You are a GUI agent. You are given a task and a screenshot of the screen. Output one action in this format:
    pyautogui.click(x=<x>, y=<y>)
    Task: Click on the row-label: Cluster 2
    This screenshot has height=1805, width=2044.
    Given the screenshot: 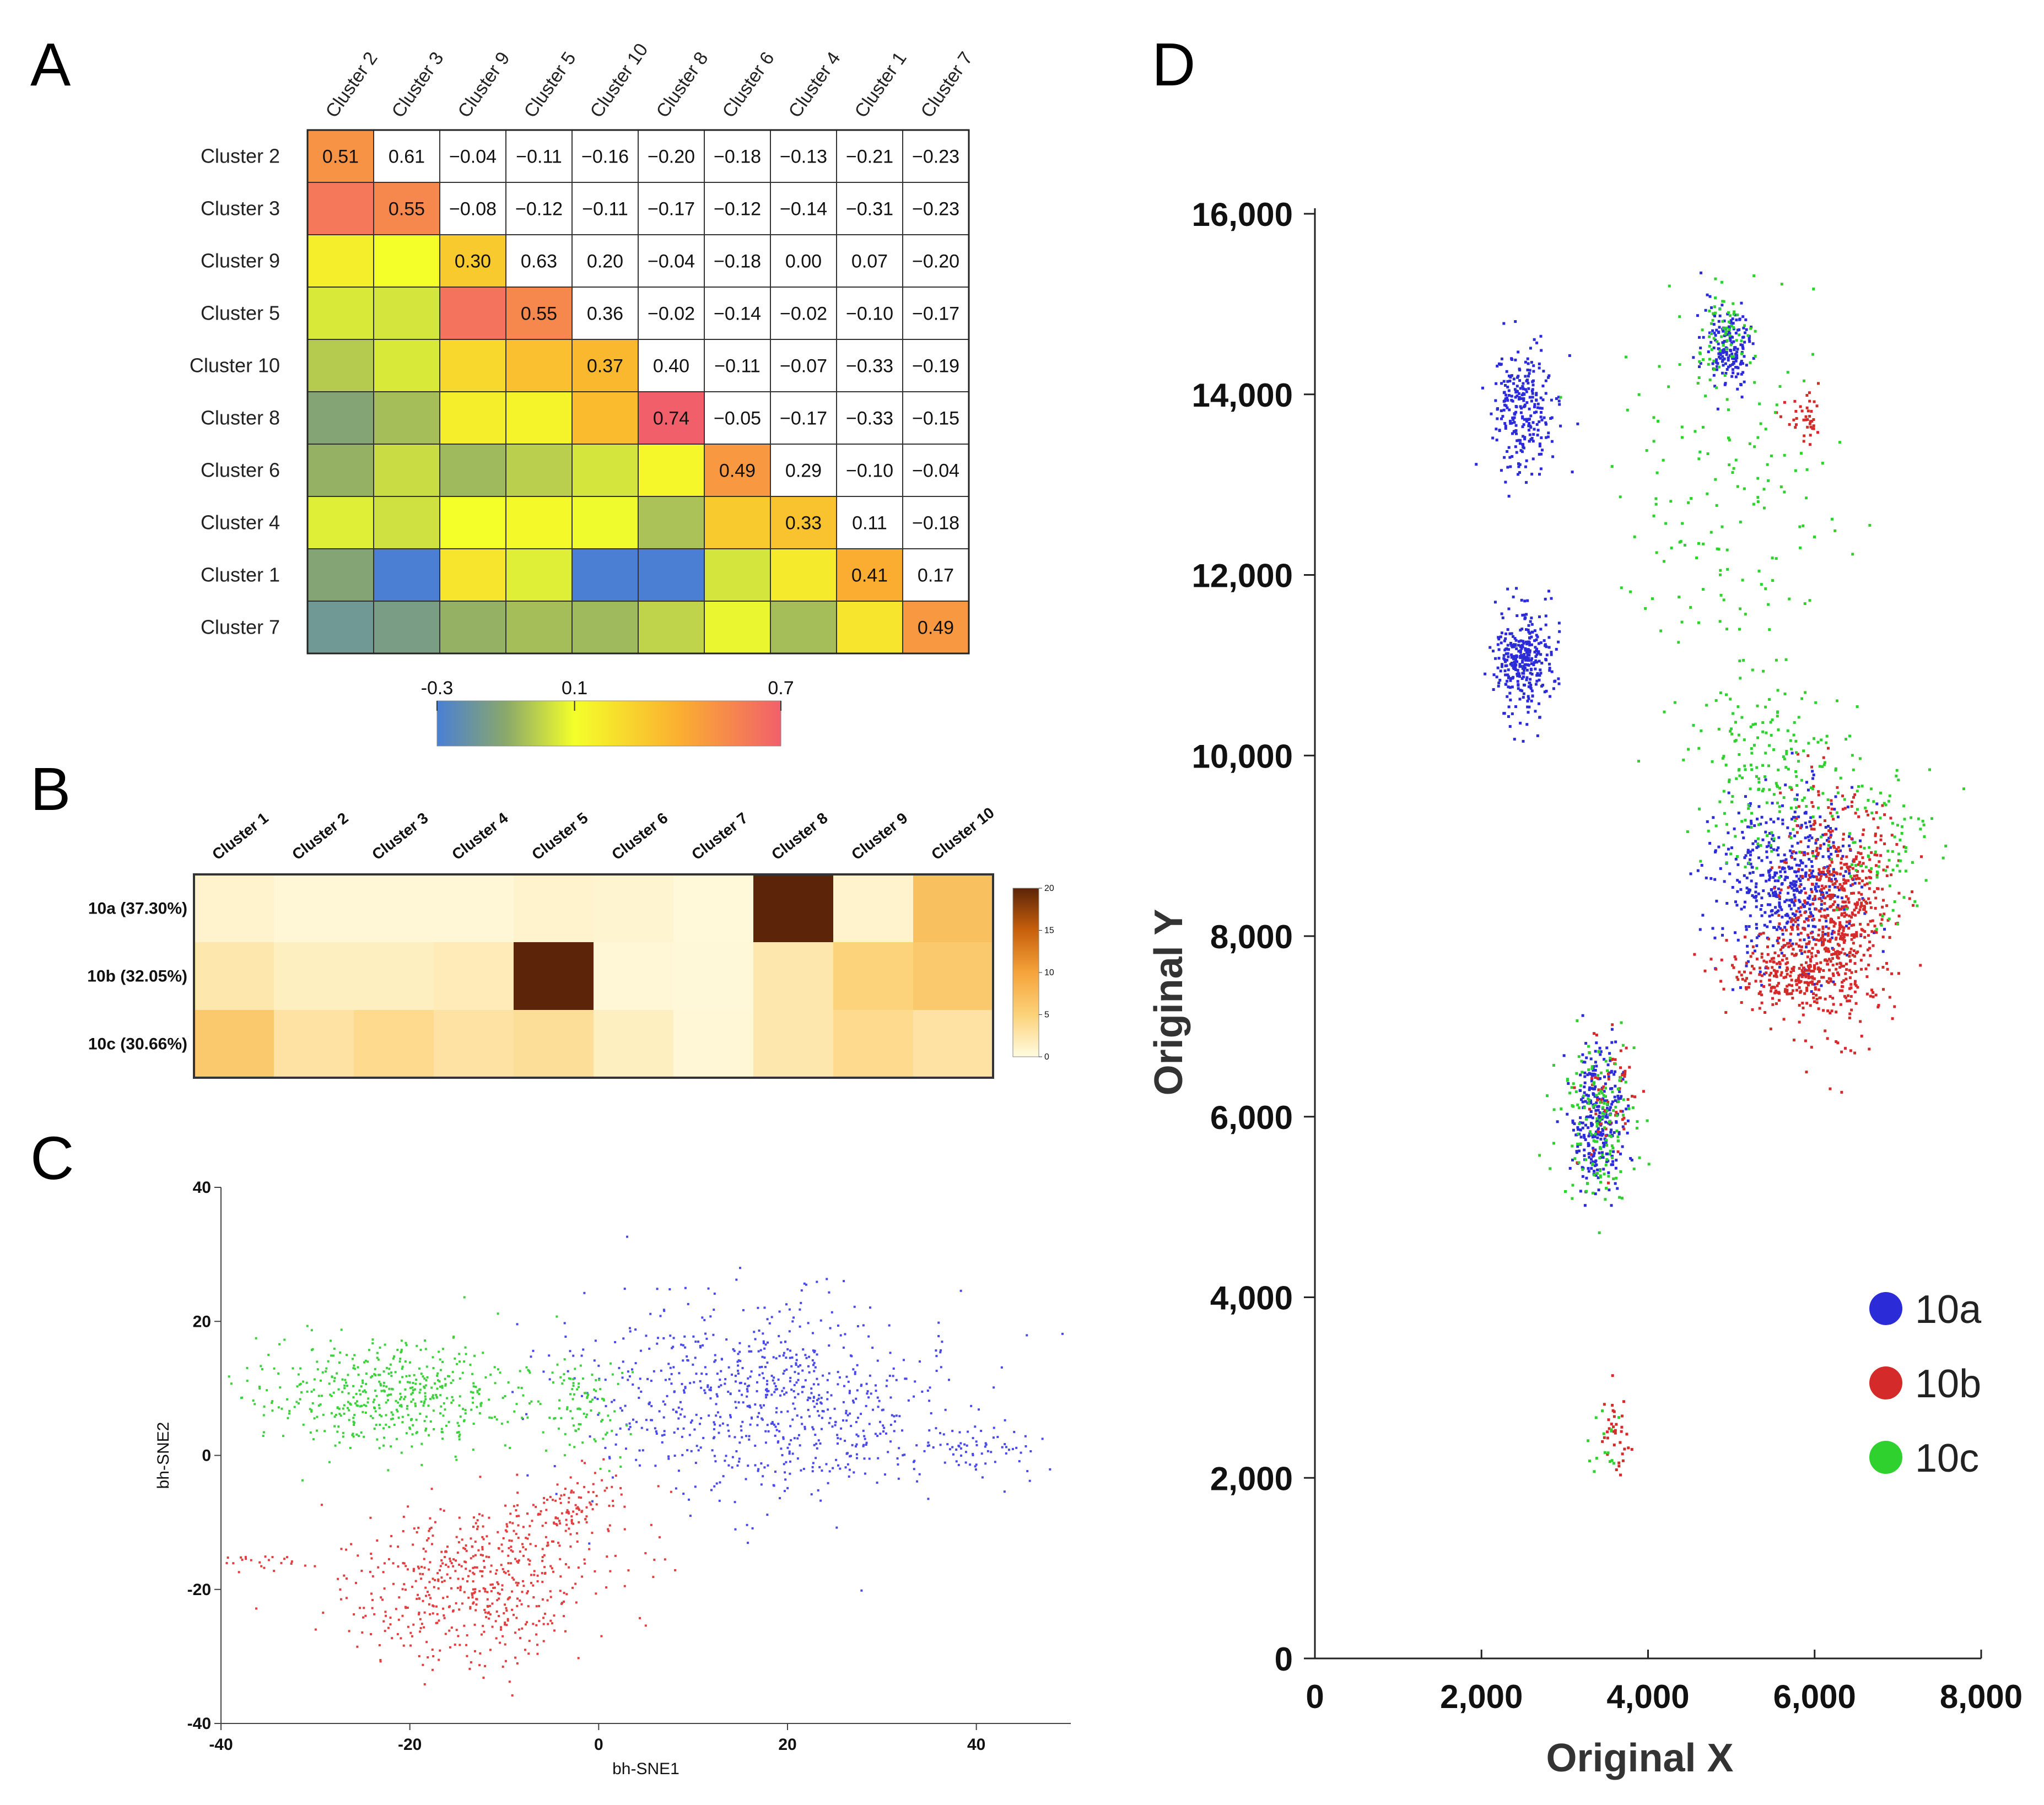 What is the action you would take?
    pyautogui.click(x=240, y=156)
    